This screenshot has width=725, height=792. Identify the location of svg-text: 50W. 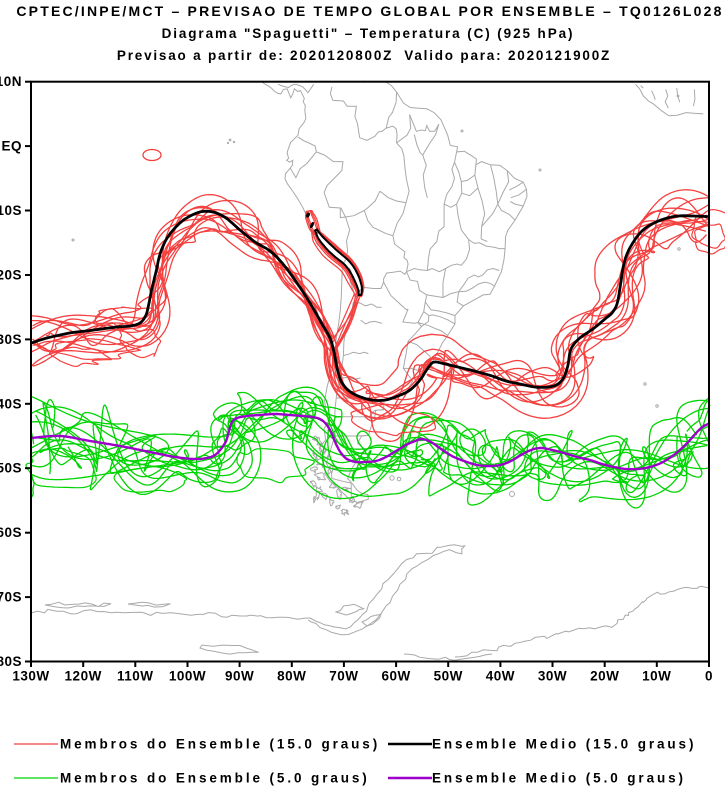
(448, 676).